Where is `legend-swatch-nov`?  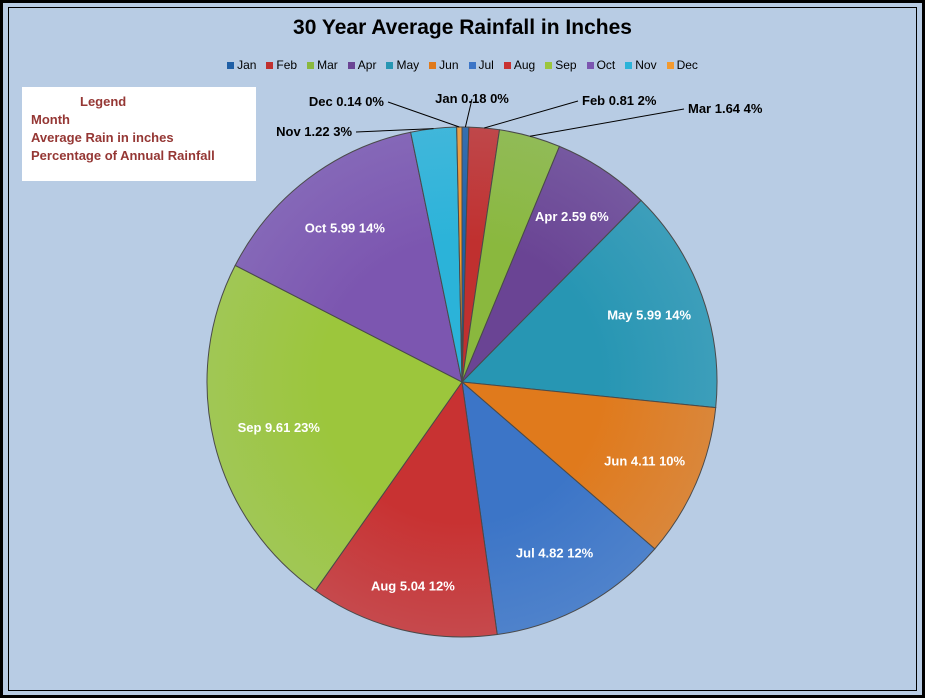
legend-swatch-nov is located at coordinates (629, 65).